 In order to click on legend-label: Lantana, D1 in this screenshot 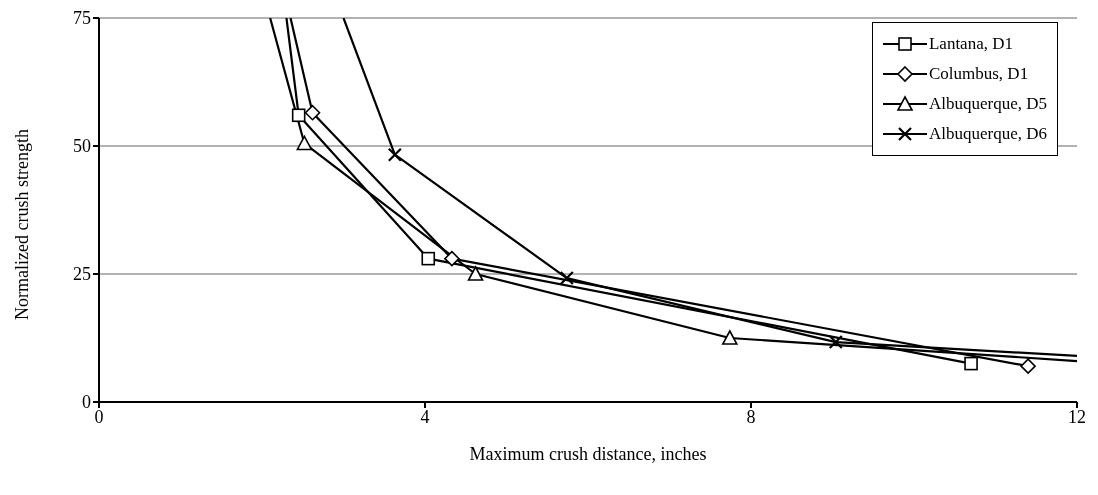, I will do `click(970, 44)`.